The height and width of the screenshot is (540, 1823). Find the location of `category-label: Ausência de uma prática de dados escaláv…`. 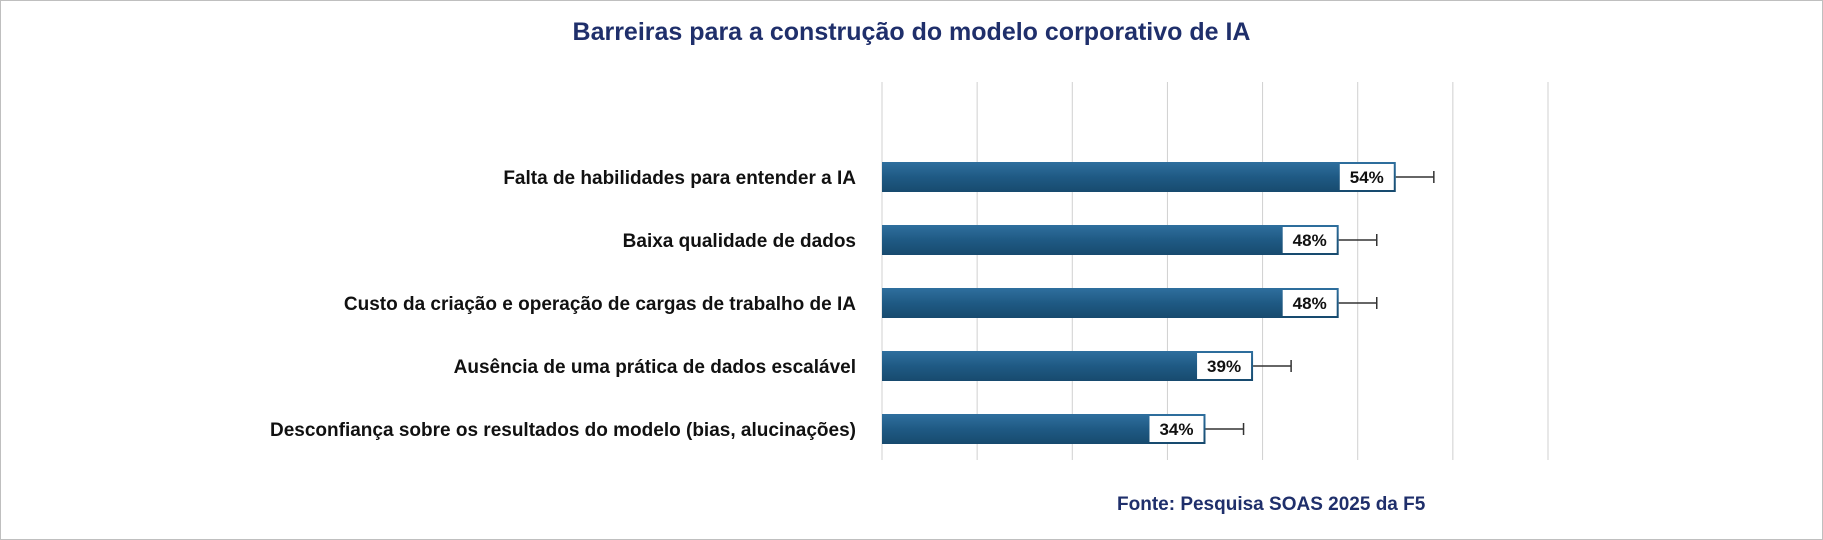

category-label: Ausência de uma prática de dados escaláv… is located at coordinates (655, 367).